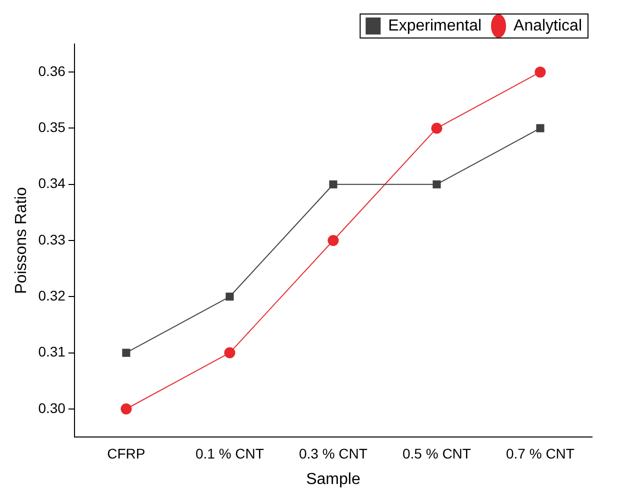 This screenshot has width=630, height=501. Describe the element at coordinates (52, 296) in the screenshot. I see `y-tick-label: 0.32` at that location.